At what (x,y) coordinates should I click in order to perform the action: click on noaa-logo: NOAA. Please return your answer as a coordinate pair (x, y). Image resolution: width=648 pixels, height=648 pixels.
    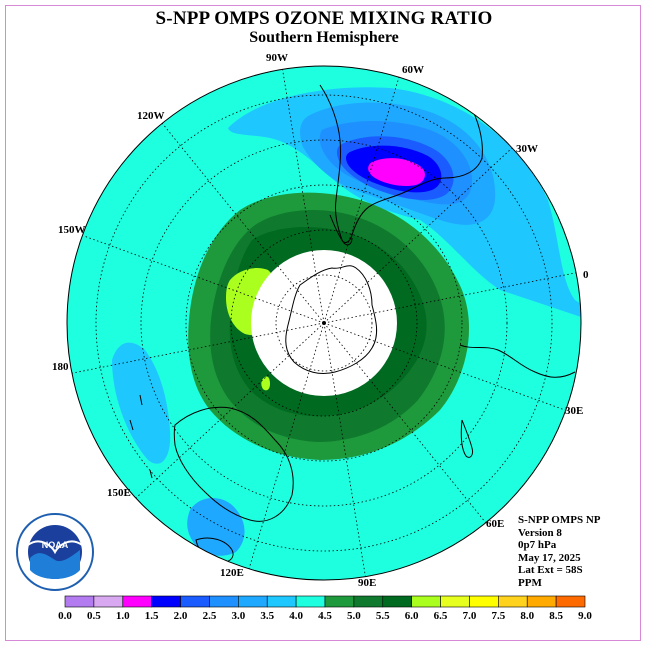
    Looking at the image, I should click on (55, 552).